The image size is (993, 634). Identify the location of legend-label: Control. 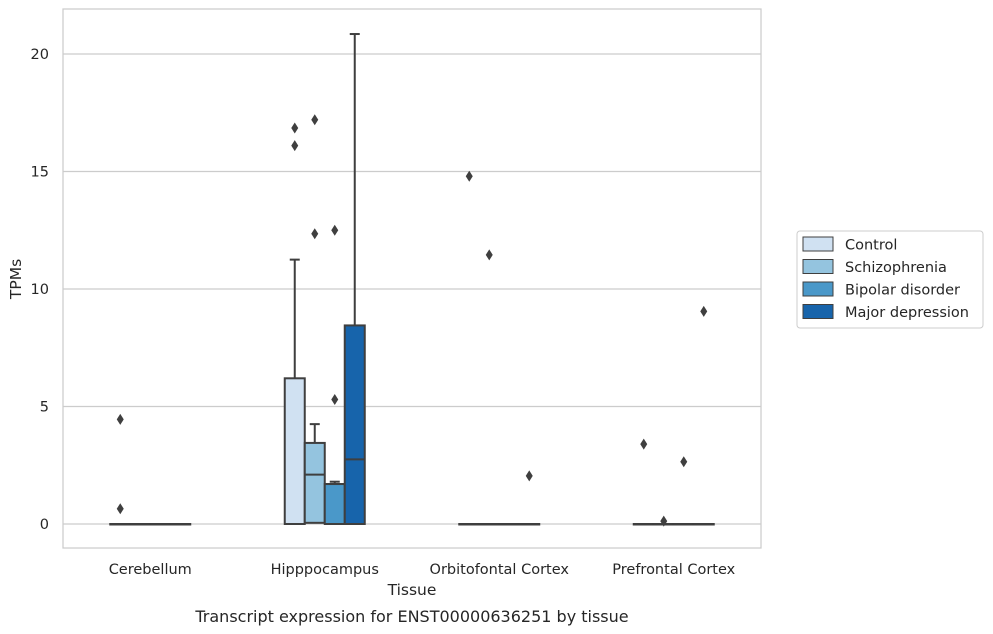
(871, 246).